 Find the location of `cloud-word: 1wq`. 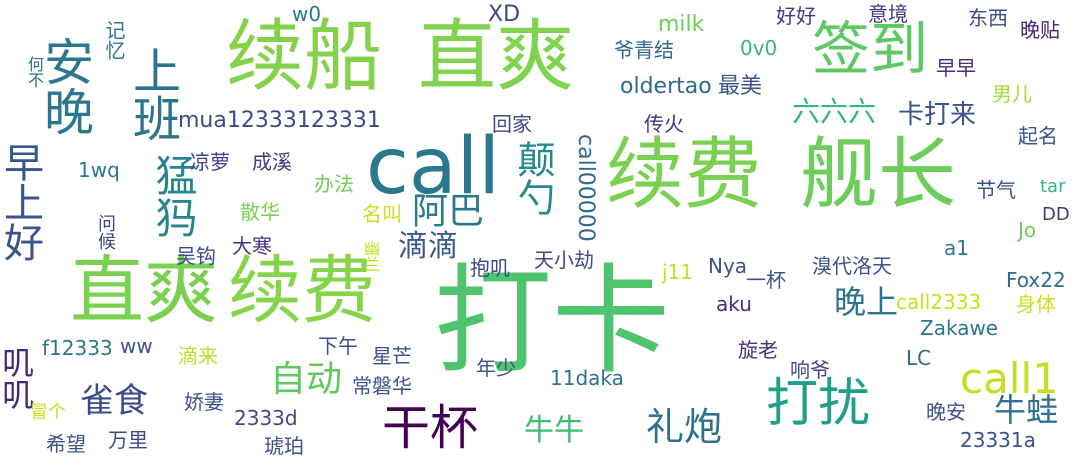

cloud-word: 1wq is located at coordinates (99, 170).